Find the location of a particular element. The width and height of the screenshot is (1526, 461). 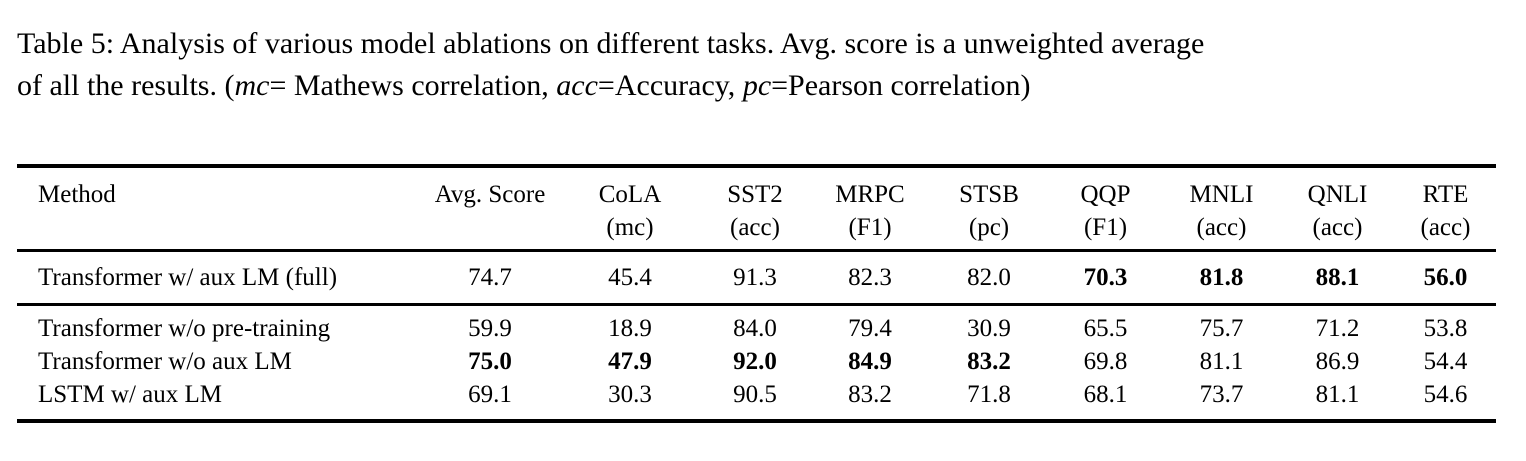

column-header-stsb: STSB is located at coordinates (989, 194).